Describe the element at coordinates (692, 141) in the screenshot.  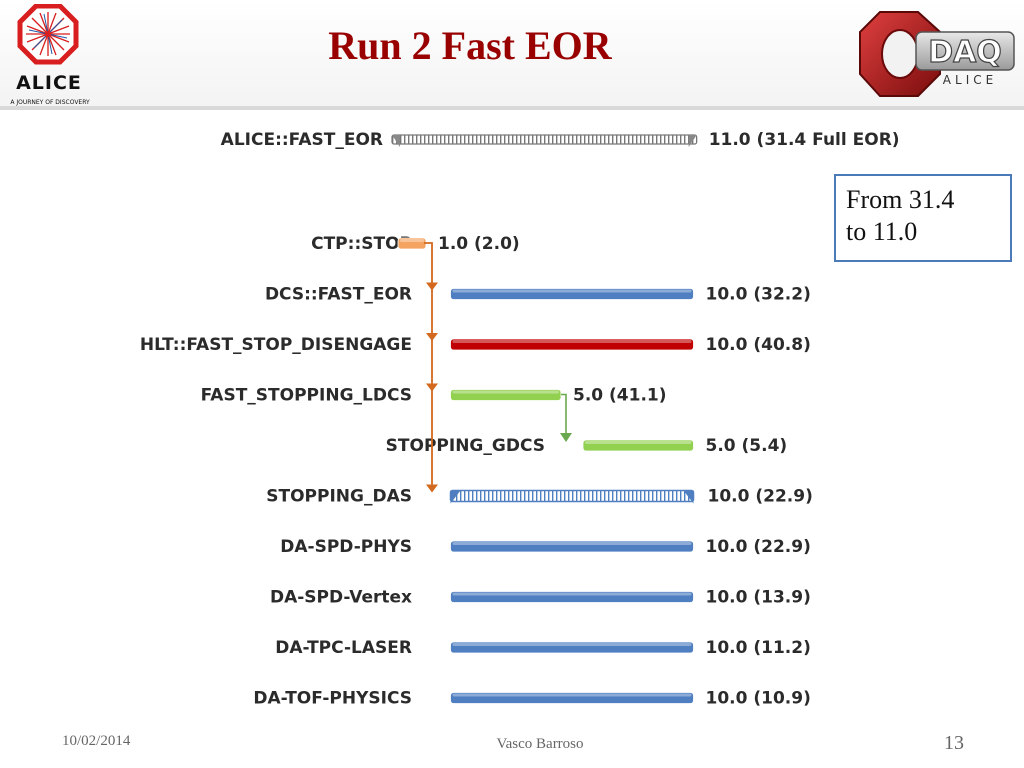
I see `summary-bar-cap-right` at that location.